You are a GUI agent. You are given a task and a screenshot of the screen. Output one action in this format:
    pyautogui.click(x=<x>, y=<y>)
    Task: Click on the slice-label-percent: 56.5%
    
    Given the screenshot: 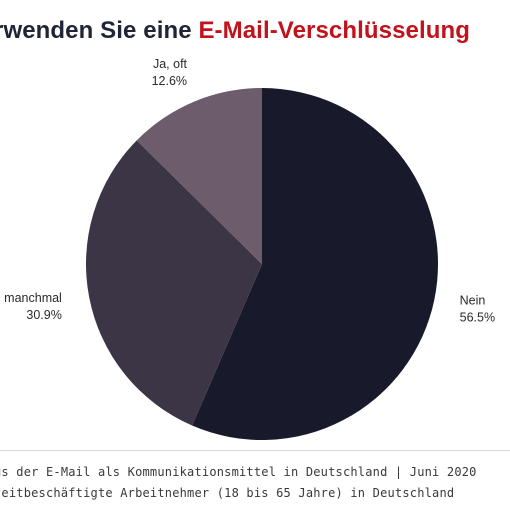 What is the action you would take?
    pyautogui.click(x=477, y=318)
    